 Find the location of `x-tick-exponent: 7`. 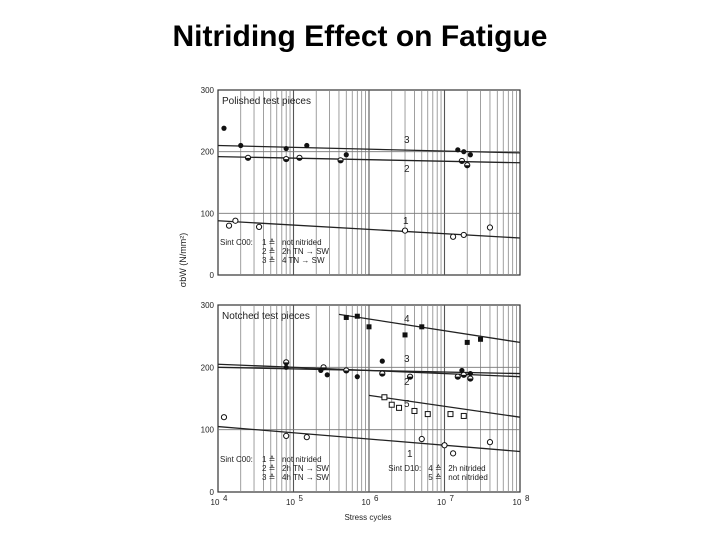

x-tick-exponent: 7 is located at coordinates (452, 498).